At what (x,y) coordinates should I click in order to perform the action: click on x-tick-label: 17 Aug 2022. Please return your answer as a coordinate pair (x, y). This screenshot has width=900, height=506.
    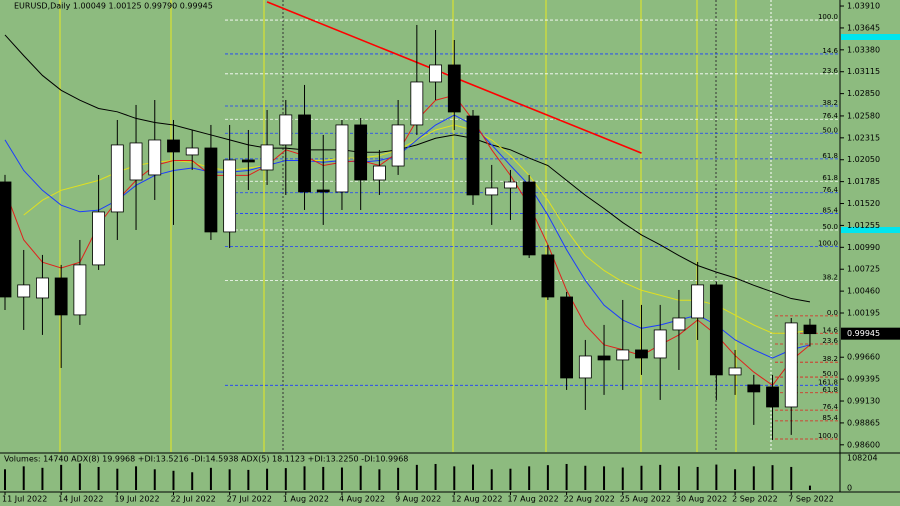
    Looking at the image, I should click on (532, 499).